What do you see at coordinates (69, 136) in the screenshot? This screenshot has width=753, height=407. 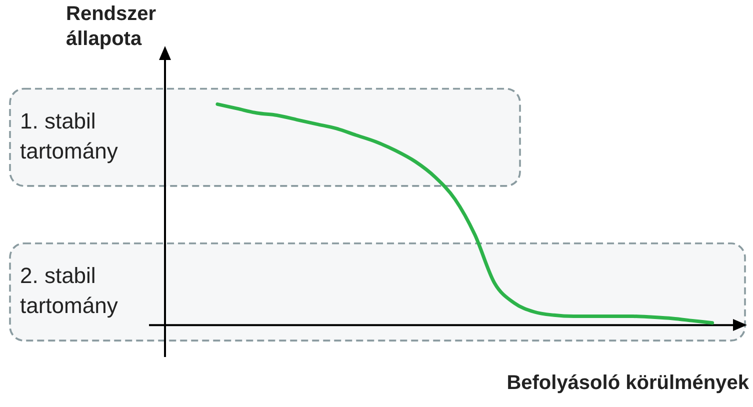 I see `band-label: 1. stabil tartomány` at bounding box center [69, 136].